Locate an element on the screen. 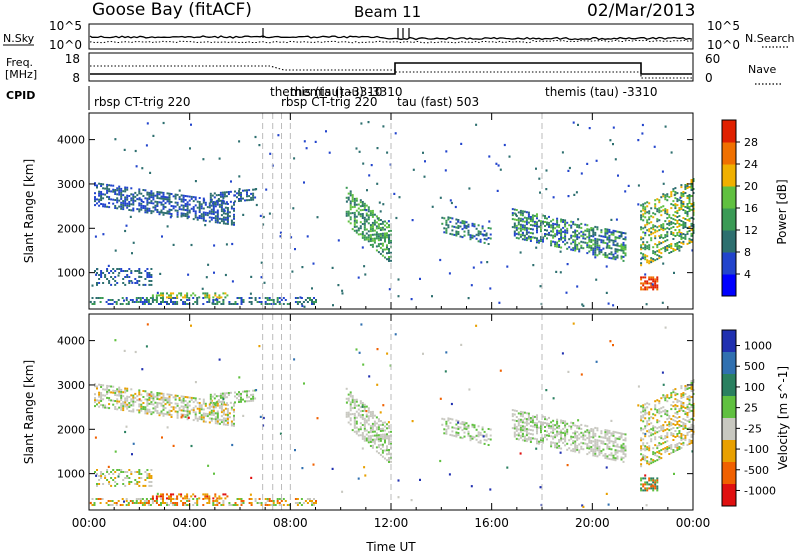 The width and height of the screenshot is (800, 554). freq-tick-bottom: 8 is located at coordinates (76, 78).